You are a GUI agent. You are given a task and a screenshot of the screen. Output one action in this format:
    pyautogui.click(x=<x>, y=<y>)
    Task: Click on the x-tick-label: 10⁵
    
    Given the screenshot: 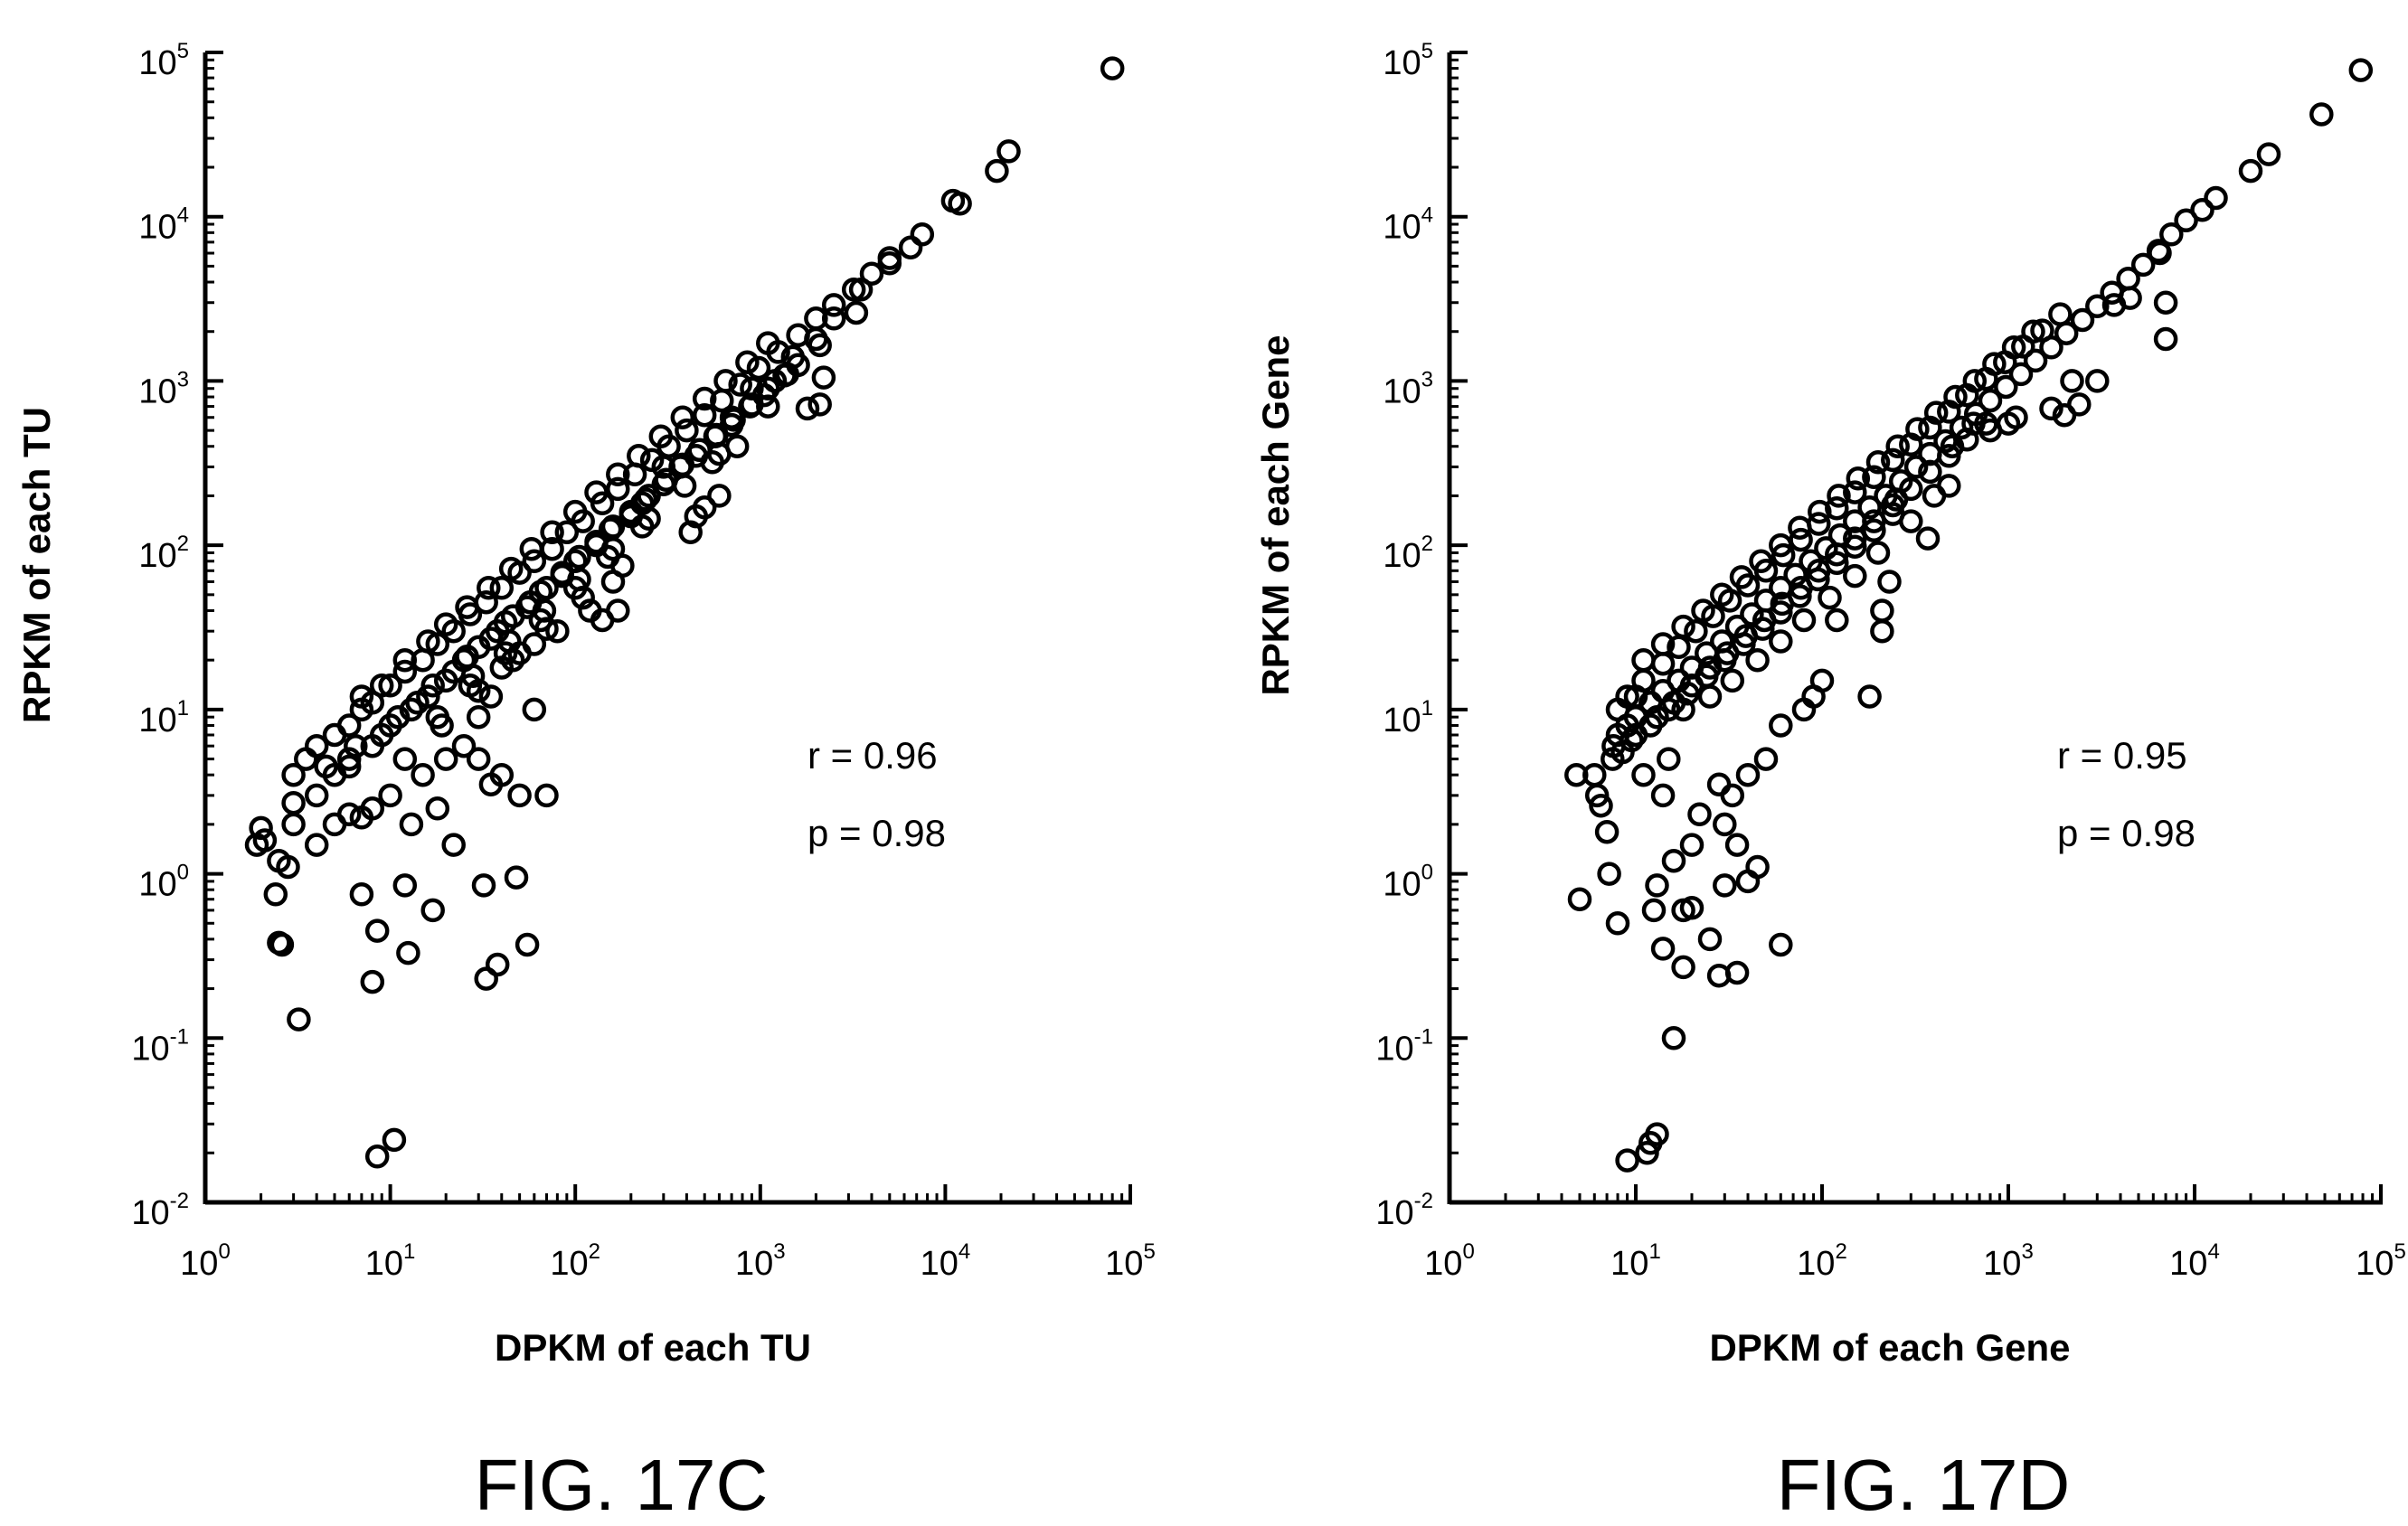 What is the action you would take?
    pyautogui.click(x=2381, y=1261)
    